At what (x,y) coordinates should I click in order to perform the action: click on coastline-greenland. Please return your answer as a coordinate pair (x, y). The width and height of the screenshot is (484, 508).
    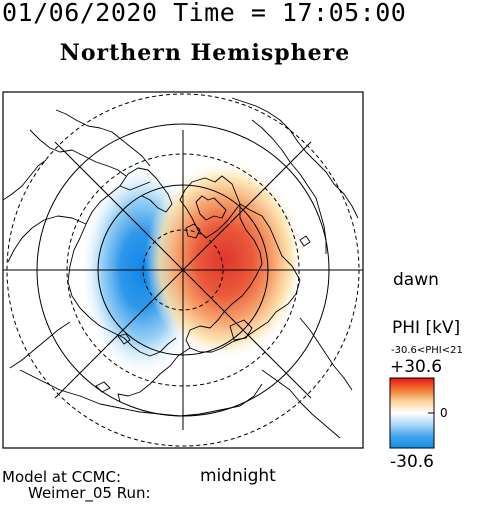
    Looking at the image, I should click on (210, 207).